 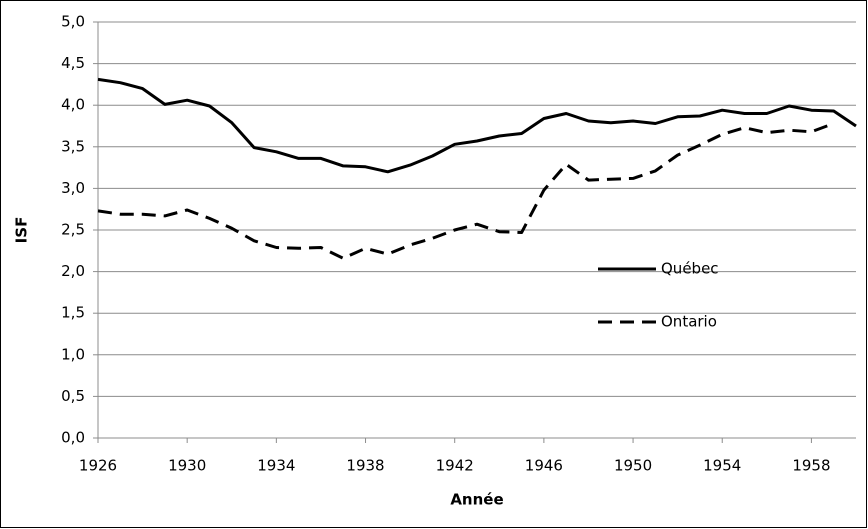 I want to click on y-tick-label: 5,0, so click(x=73, y=22).